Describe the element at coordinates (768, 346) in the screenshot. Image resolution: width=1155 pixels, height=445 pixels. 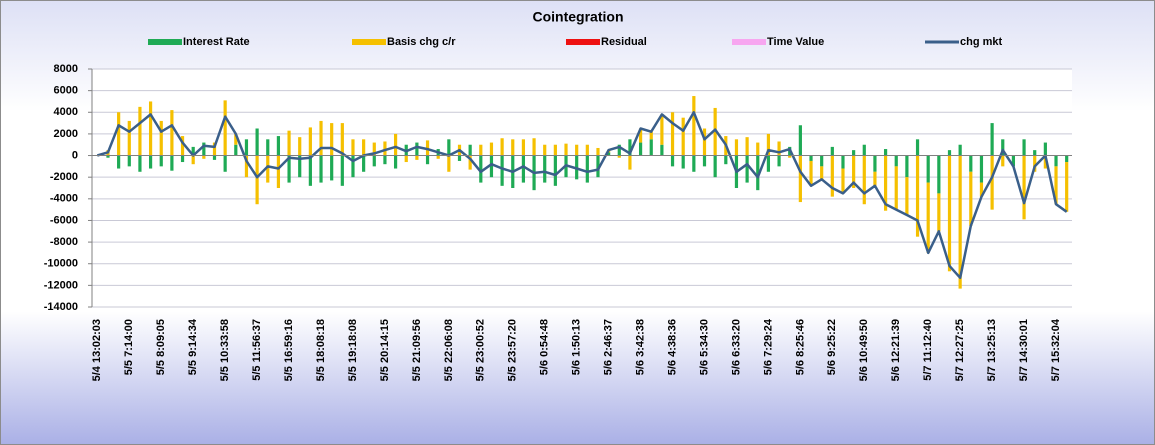
I see `x-tick-label: 5/6 7:29:24` at that location.